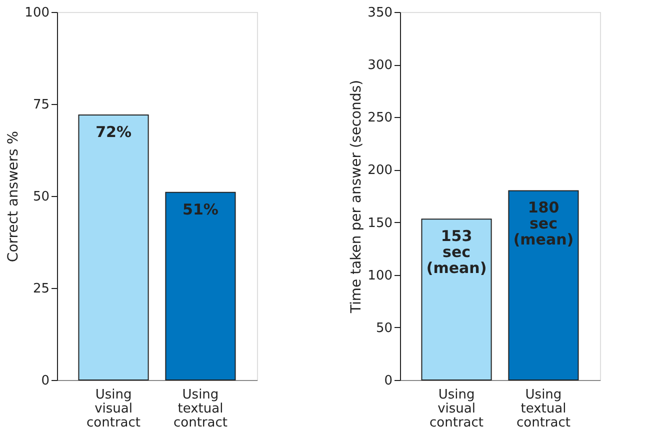  Describe the element at coordinates (114, 132) in the screenshot. I see `data-label: 72%` at that location.